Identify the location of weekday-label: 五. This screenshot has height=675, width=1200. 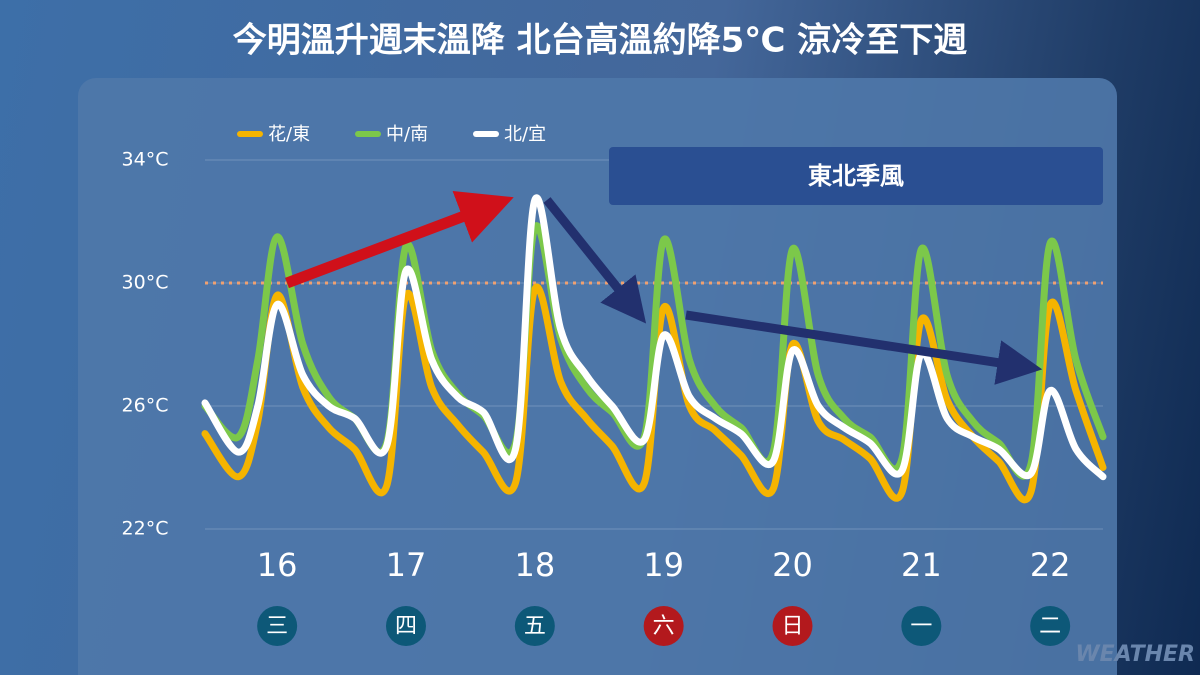
(535, 626).